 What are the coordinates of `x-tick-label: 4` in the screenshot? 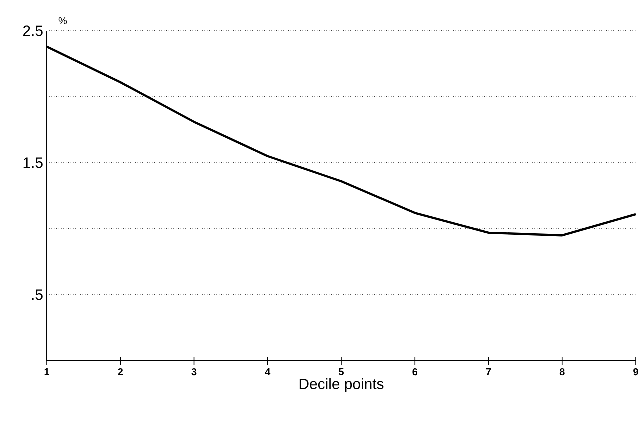 It's located at (268, 372).